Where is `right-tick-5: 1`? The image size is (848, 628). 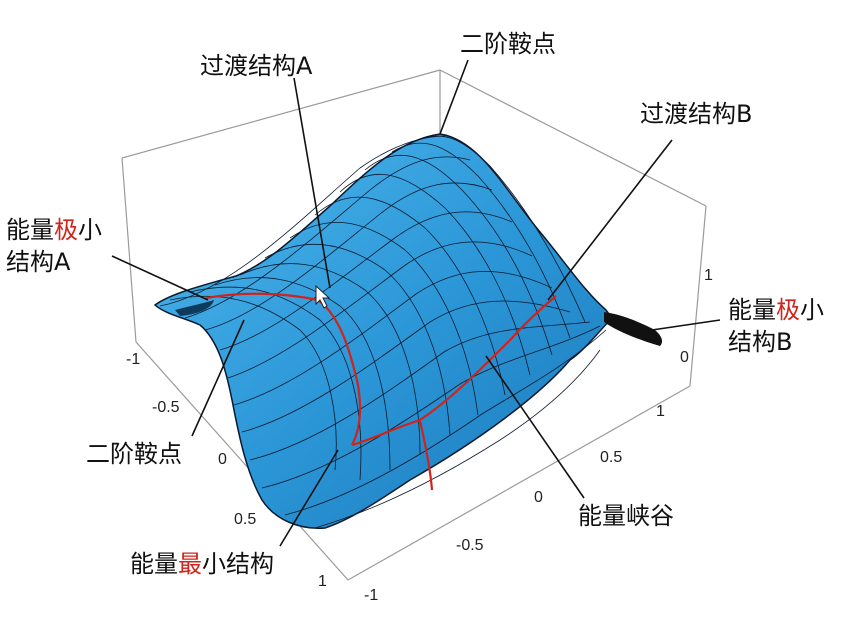 right-tick-5: 1 is located at coordinates (660, 411).